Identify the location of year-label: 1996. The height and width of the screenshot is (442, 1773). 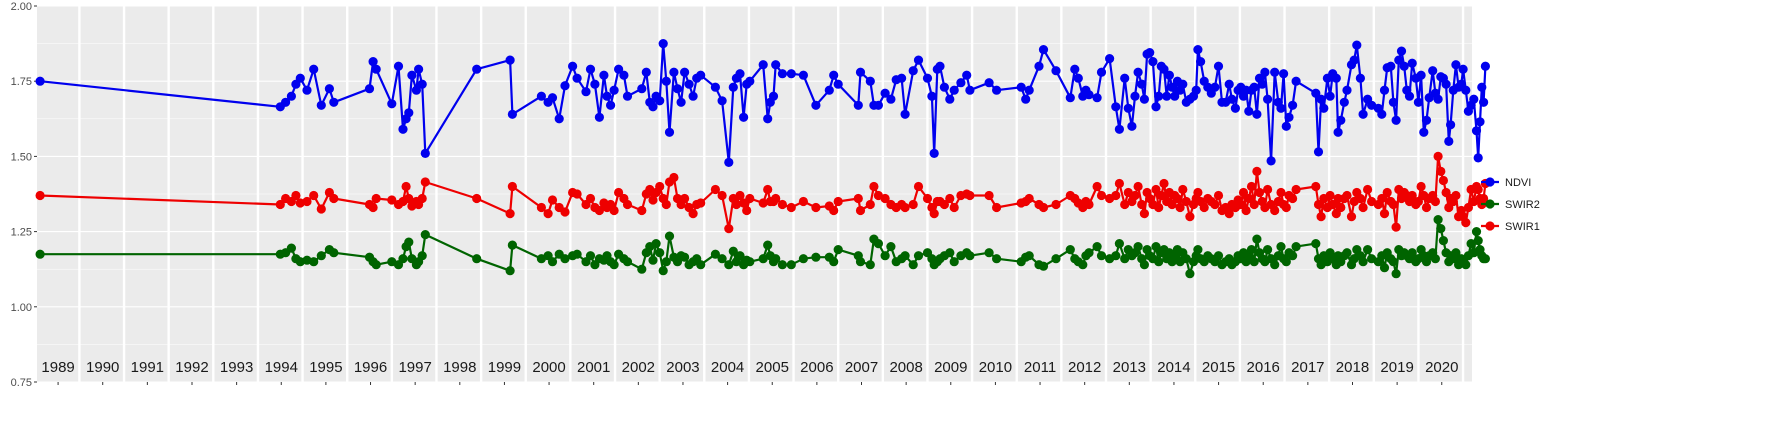
(370, 367).